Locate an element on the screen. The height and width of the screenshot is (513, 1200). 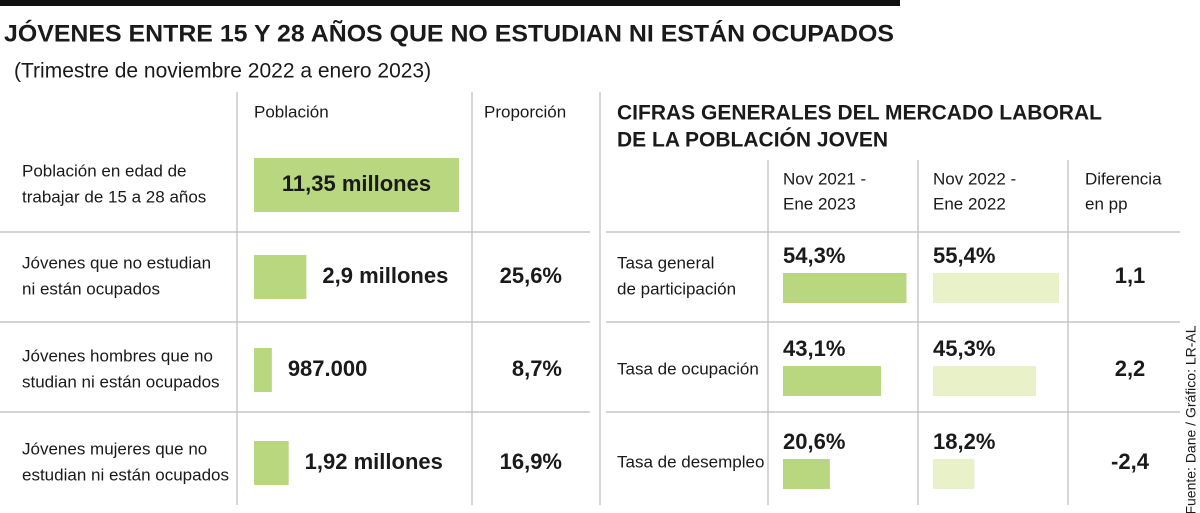
value-label: 54,3% is located at coordinates (814, 255).